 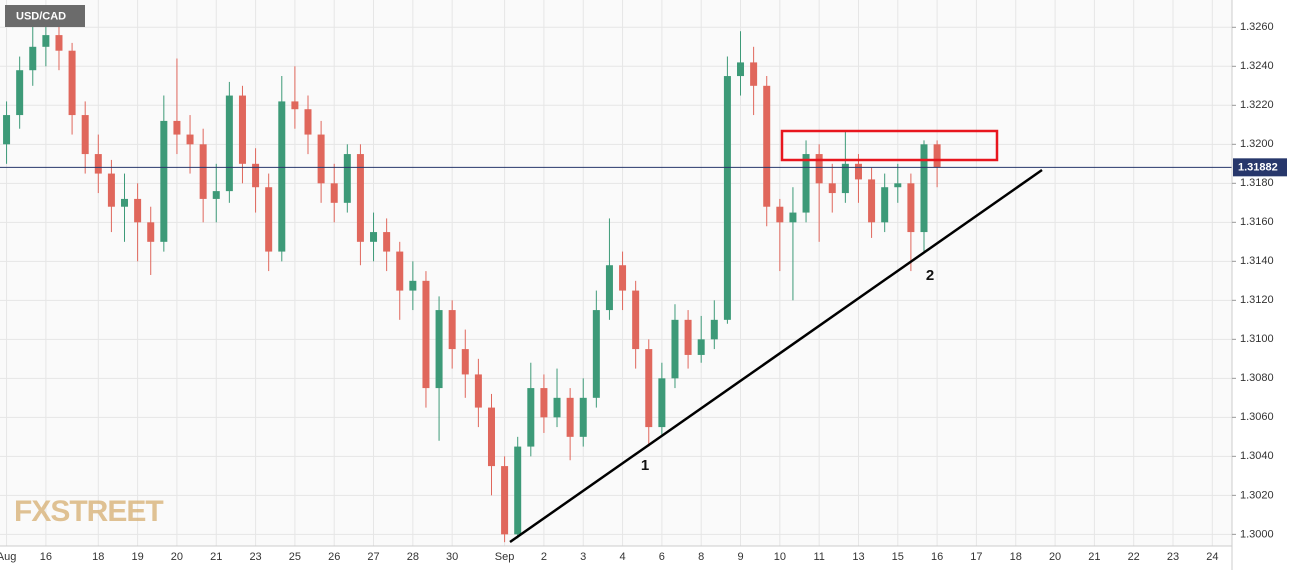 I want to click on y-tick-label: 1.3020, so click(x=1257, y=495).